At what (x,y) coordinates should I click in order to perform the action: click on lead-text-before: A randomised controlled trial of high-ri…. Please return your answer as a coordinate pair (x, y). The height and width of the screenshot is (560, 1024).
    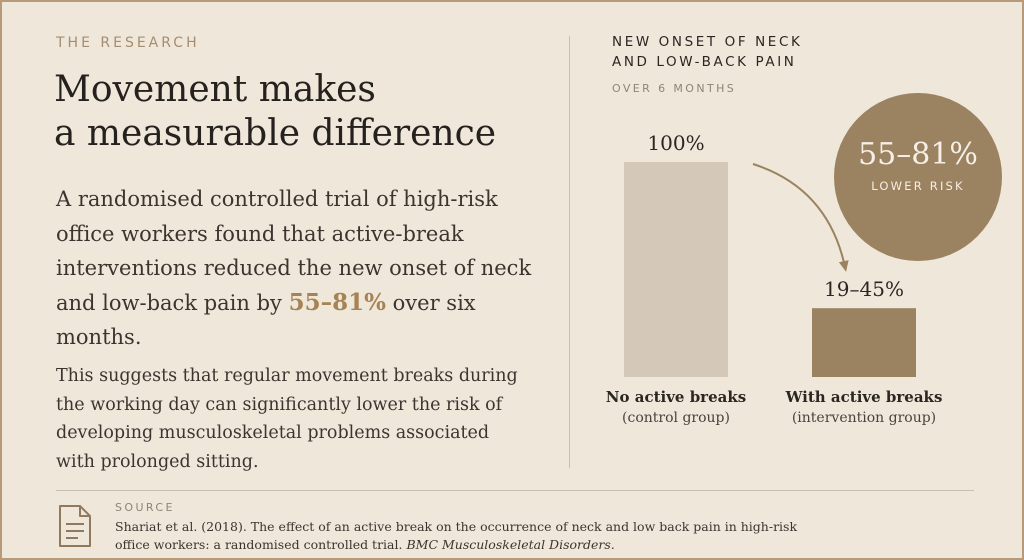
    Looking at the image, I should click on (294, 251).